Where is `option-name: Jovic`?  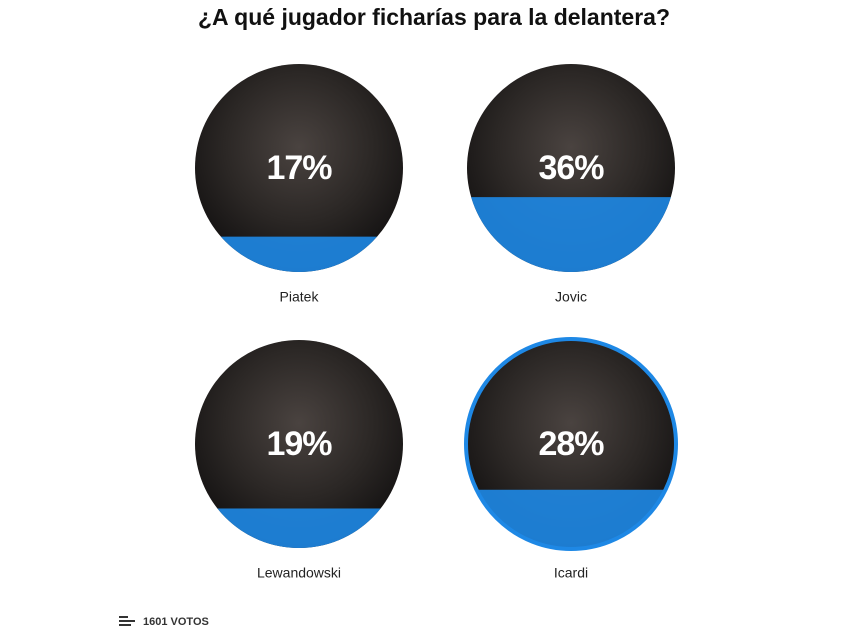
option-name: Jovic is located at coordinates (571, 297).